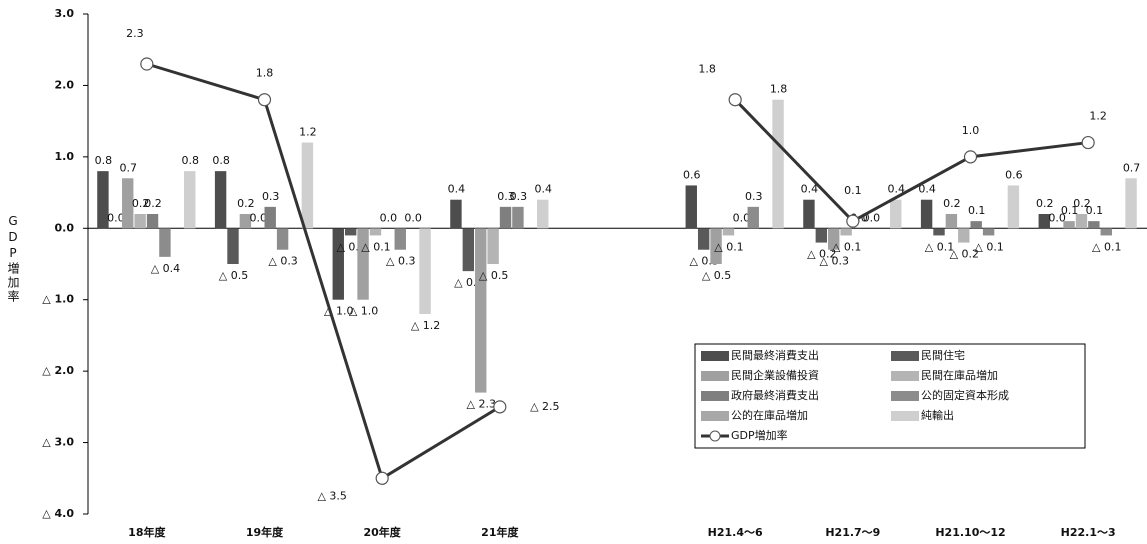  What do you see at coordinates (425, 325) in the screenshot?
I see `bar-value-label: △ 1.2` at bounding box center [425, 325].